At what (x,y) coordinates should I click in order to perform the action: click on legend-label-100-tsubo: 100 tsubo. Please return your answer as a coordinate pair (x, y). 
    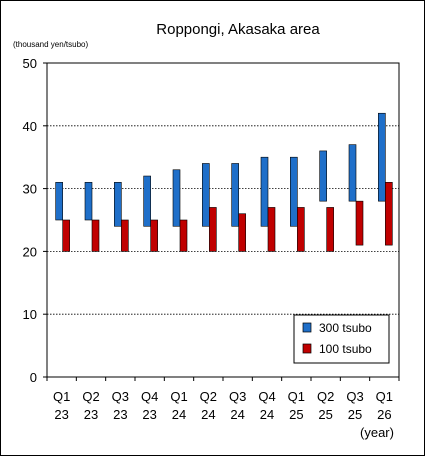
    Looking at the image, I should click on (345, 349).